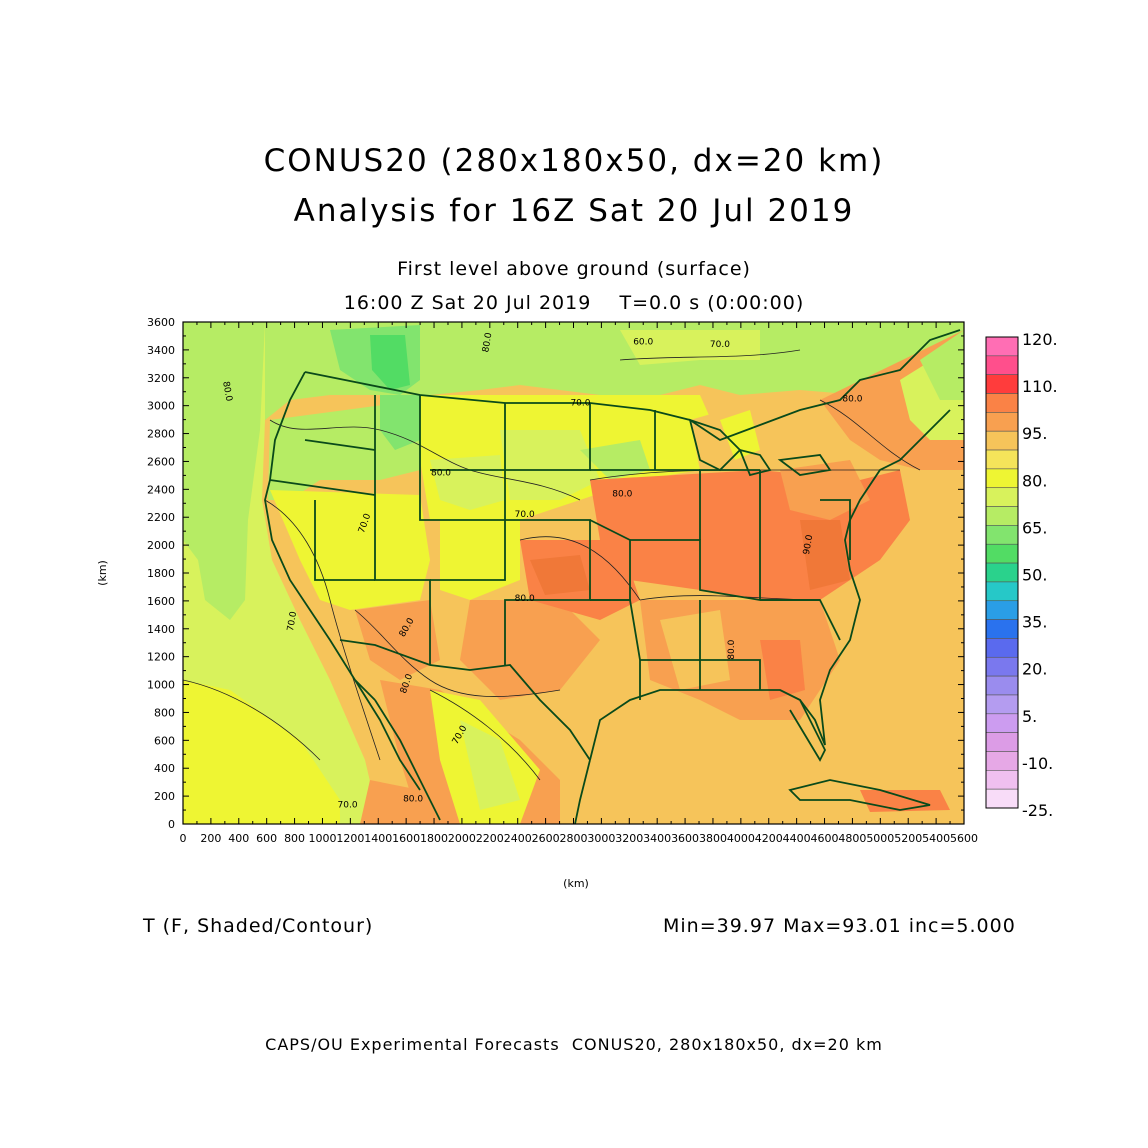  Describe the element at coordinates (164, 712) in the screenshot. I see `y-tick-label: 800` at that location.